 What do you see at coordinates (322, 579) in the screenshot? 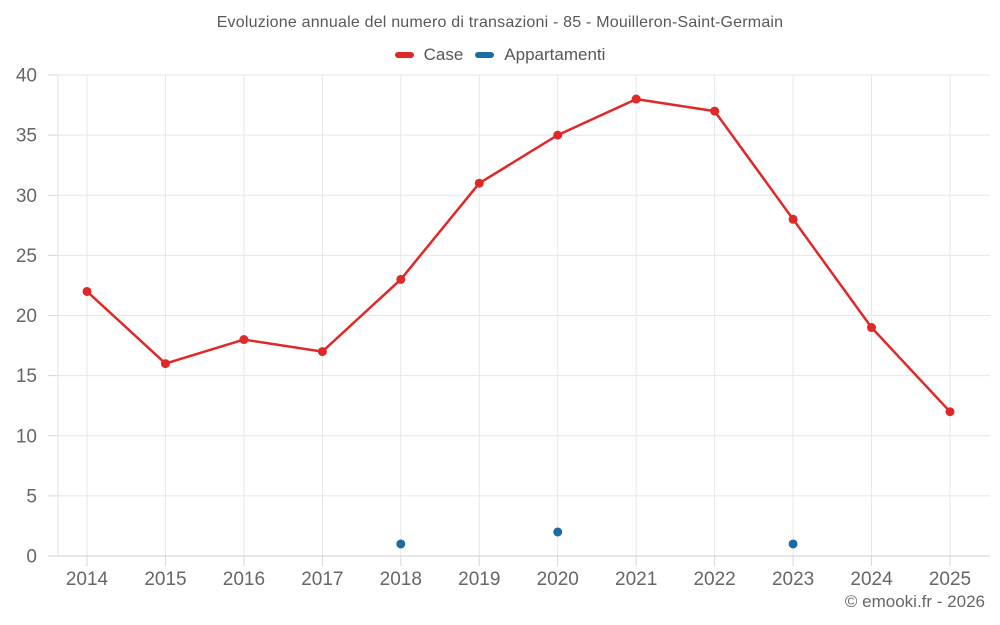
I see `x-axis-label: 2017` at bounding box center [322, 579].